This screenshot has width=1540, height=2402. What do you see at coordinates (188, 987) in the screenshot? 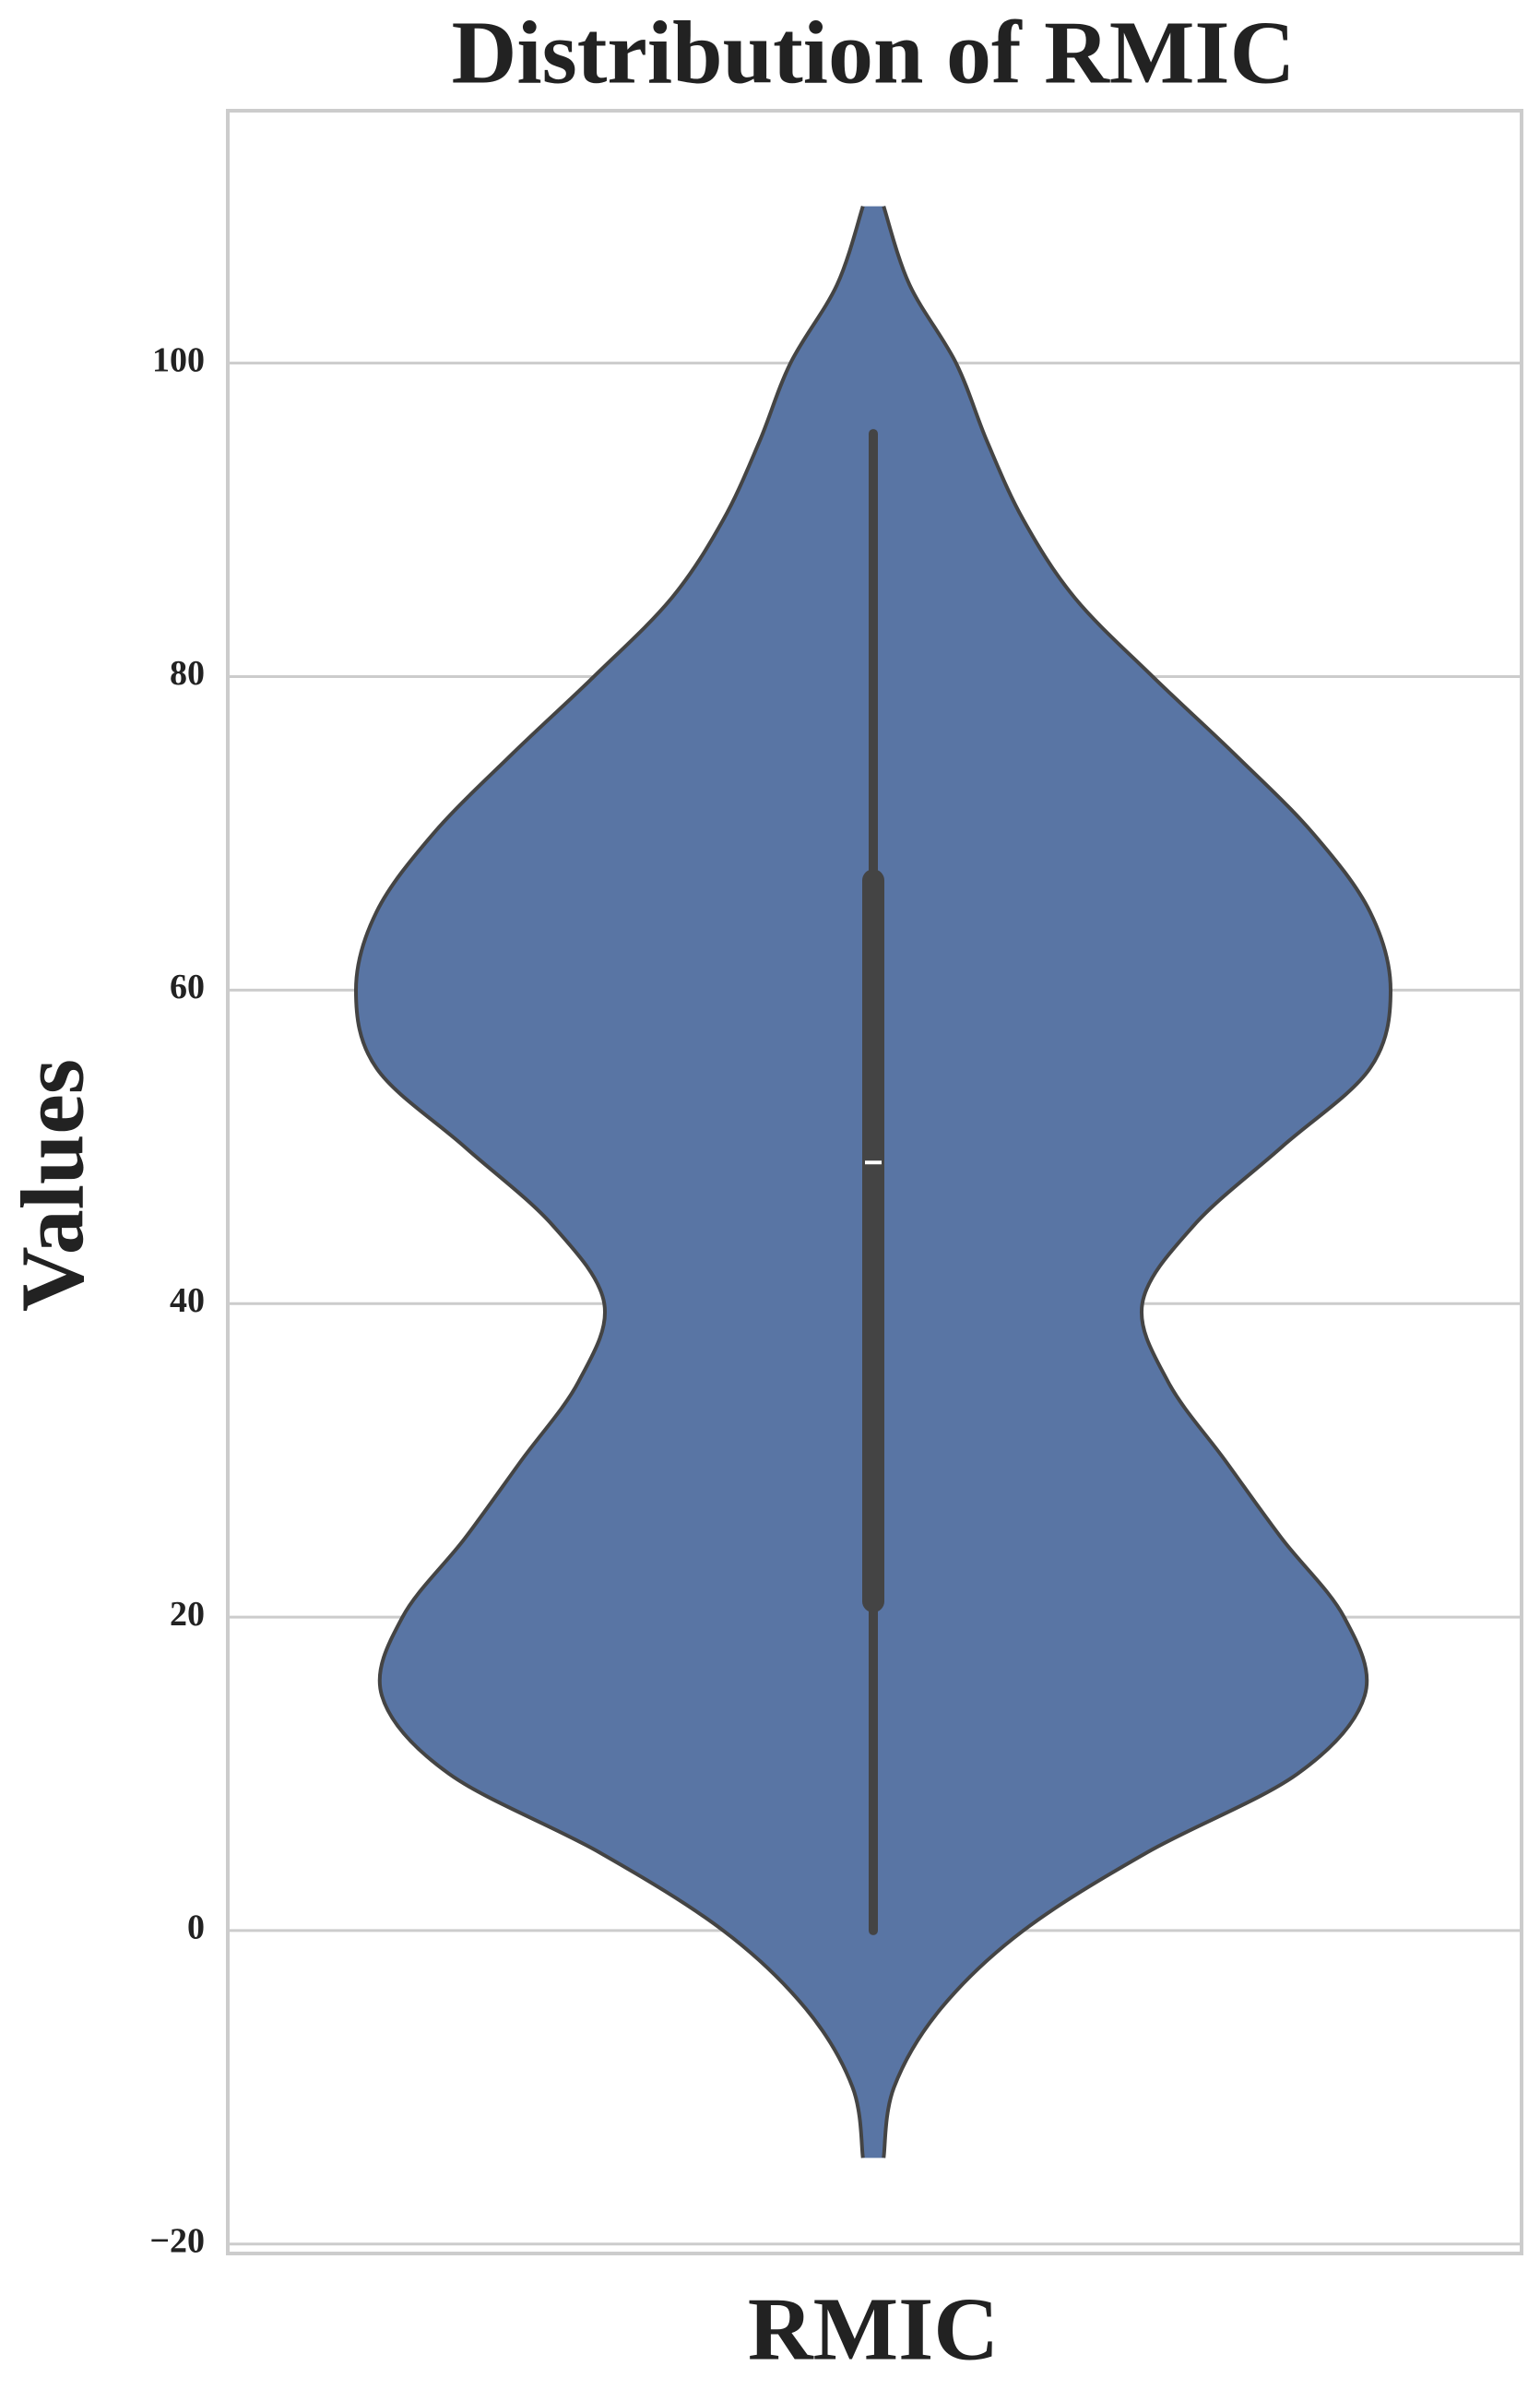
I see `y-tick-label: 60` at bounding box center [188, 987].